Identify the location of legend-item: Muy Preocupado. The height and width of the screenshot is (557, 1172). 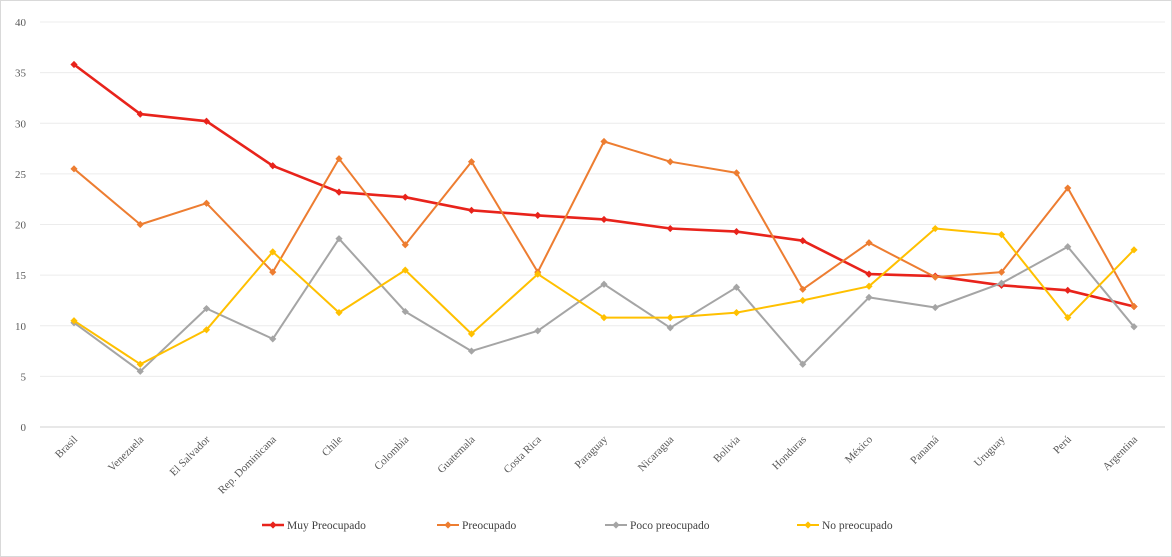
(314, 526).